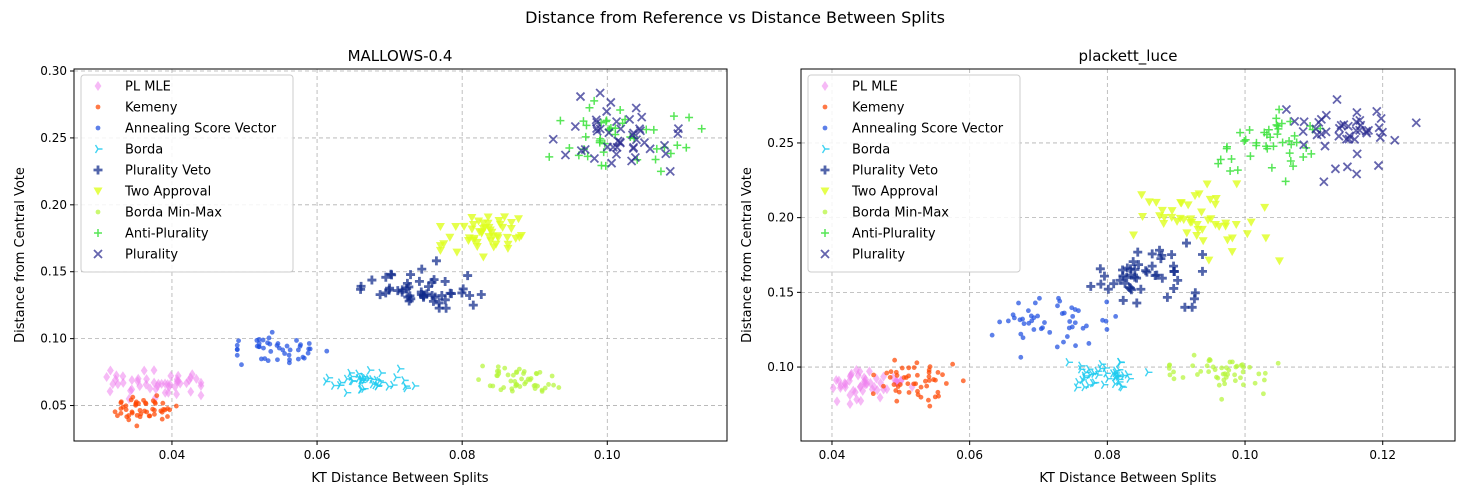 The image size is (1470, 500). Describe the element at coordinates (607, 455) in the screenshot. I see `x-tick-label: 0.10` at that location.